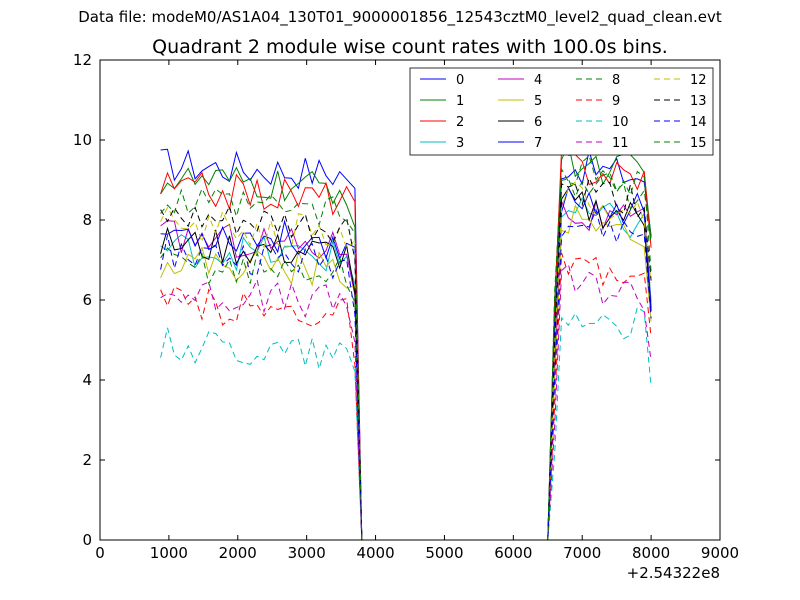 The image size is (800, 600). Describe the element at coordinates (698, 80) in the screenshot. I see `legend-label-12: 12` at that location.